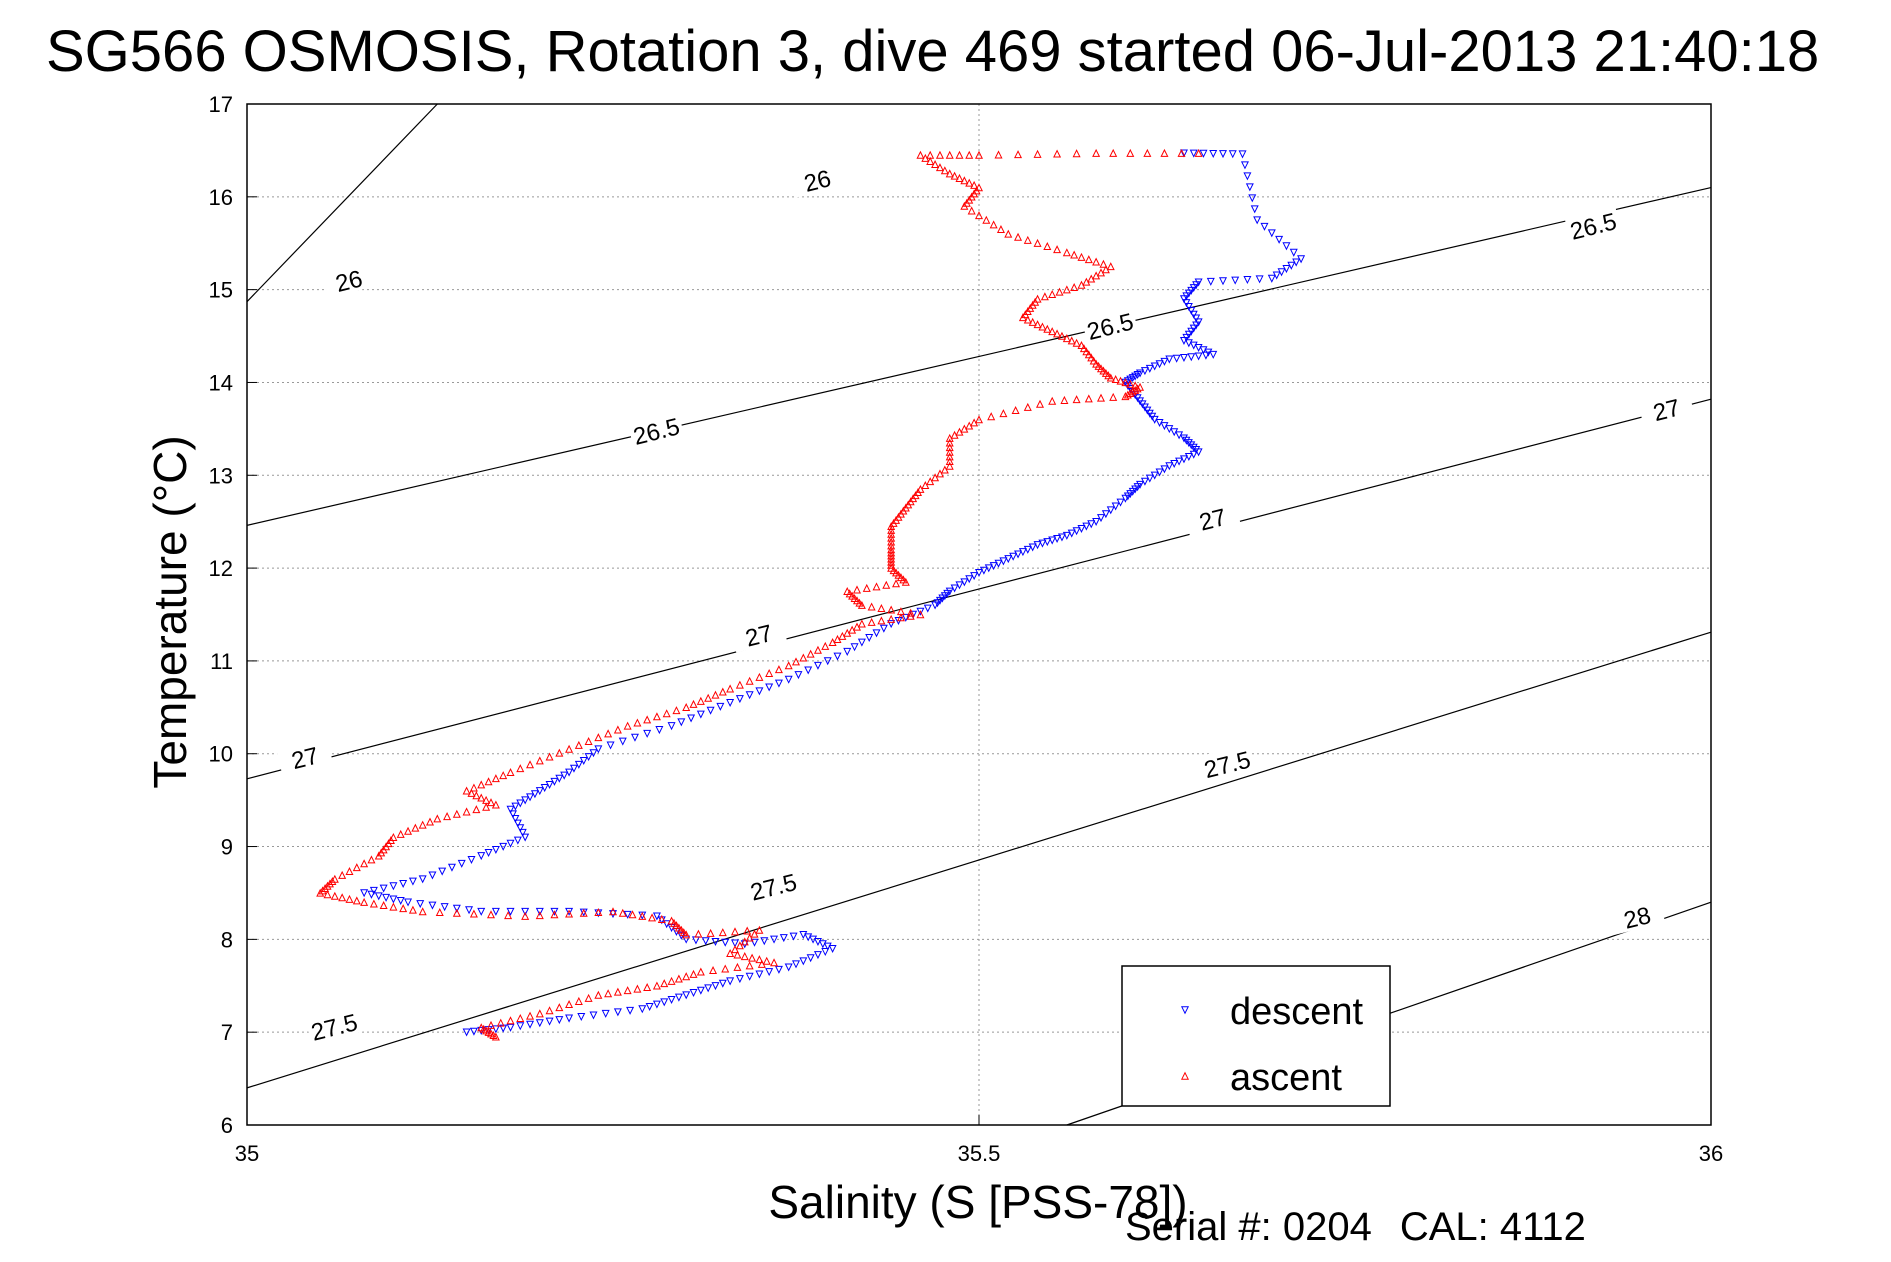 The height and width of the screenshot is (1262, 1891). Describe the element at coordinates (247, 1153) in the screenshot. I see `x-tick-label: 35` at that location.